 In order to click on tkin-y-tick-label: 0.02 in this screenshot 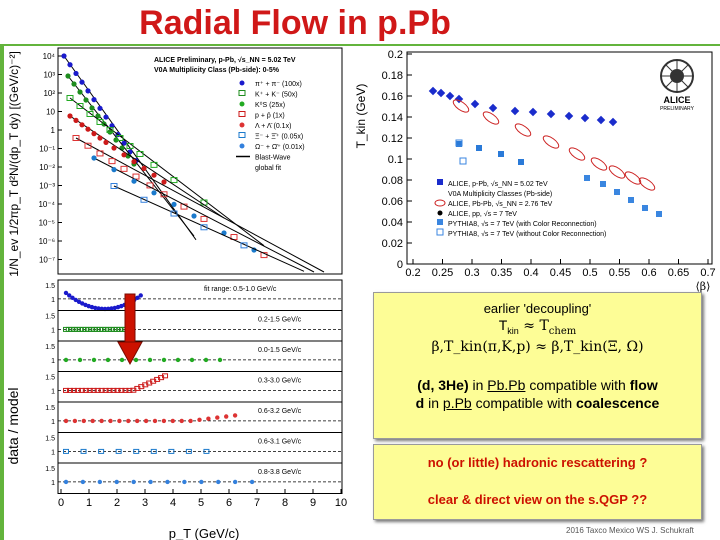, I will do `click(392, 244)`.